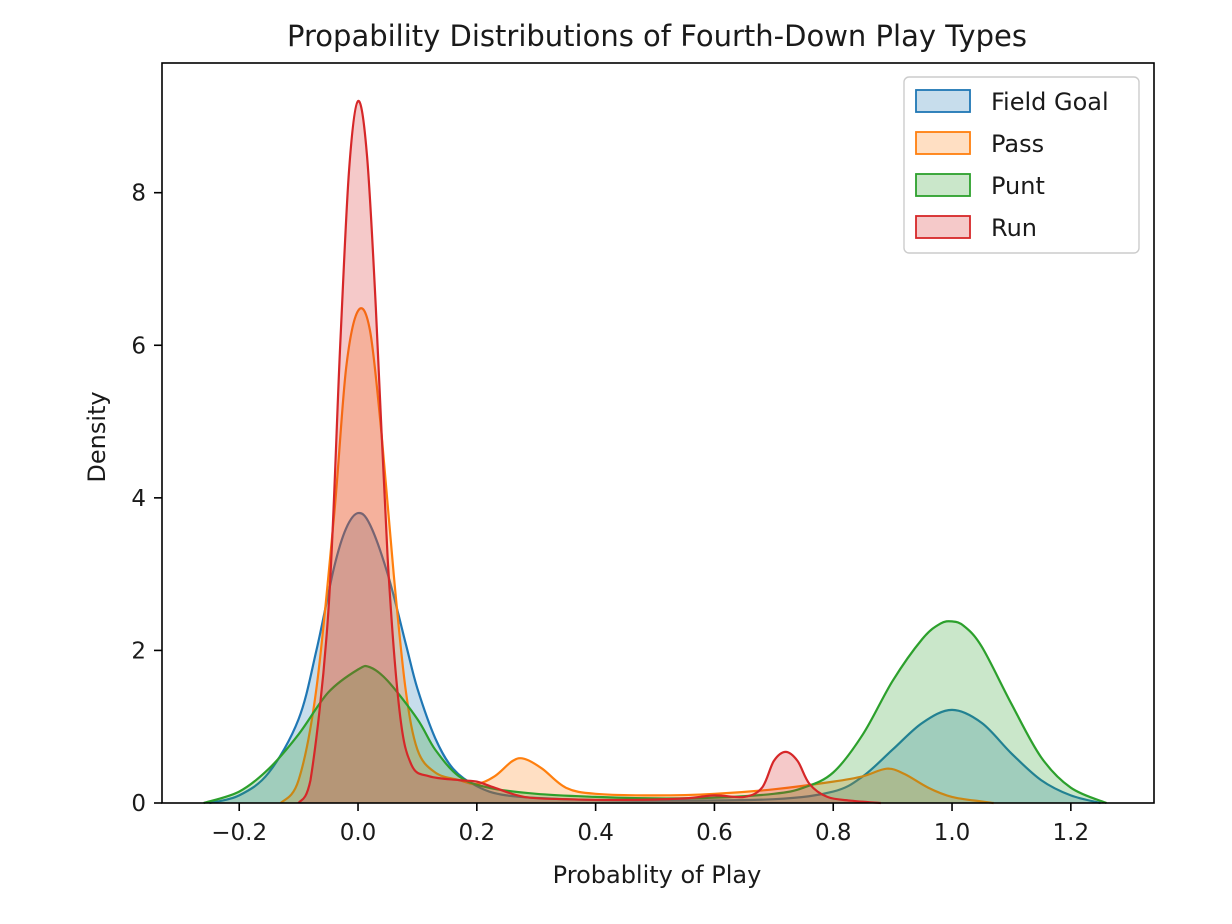 Image resolution: width=1232 pixels, height=924 pixels. Describe the element at coordinates (1014, 228) in the screenshot. I see `legend-label-run: Run` at that location.